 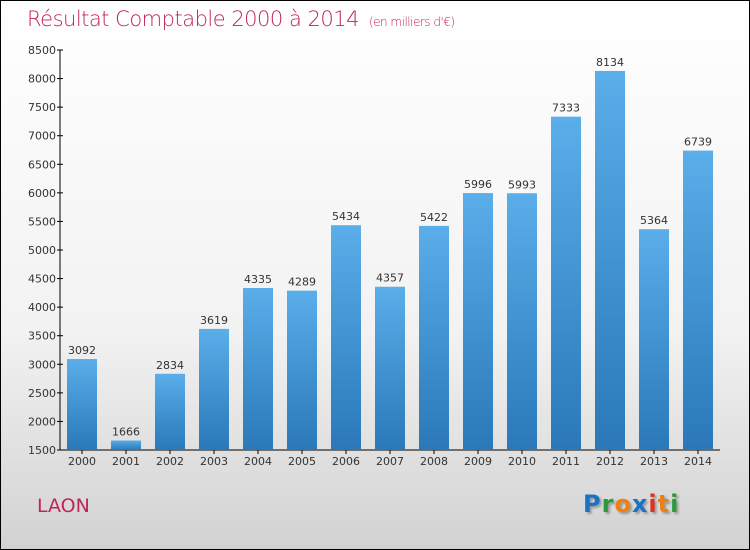 What do you see at coordinates (42, 421) in the screenshot?
I see `y-tick-label: 2000` at bounding box center [42, 421].